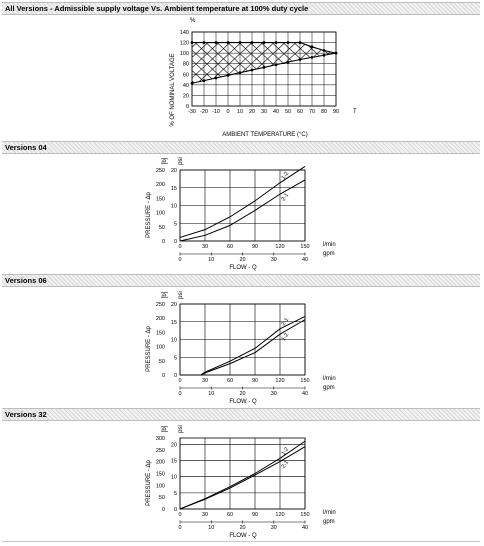 This screenshot has width=484, height=546. What do you see at coordinates (149, 348) in the screenshot?
I see `y-axis-title: PRESSURE - Δp` at bounding box center [149, 348].